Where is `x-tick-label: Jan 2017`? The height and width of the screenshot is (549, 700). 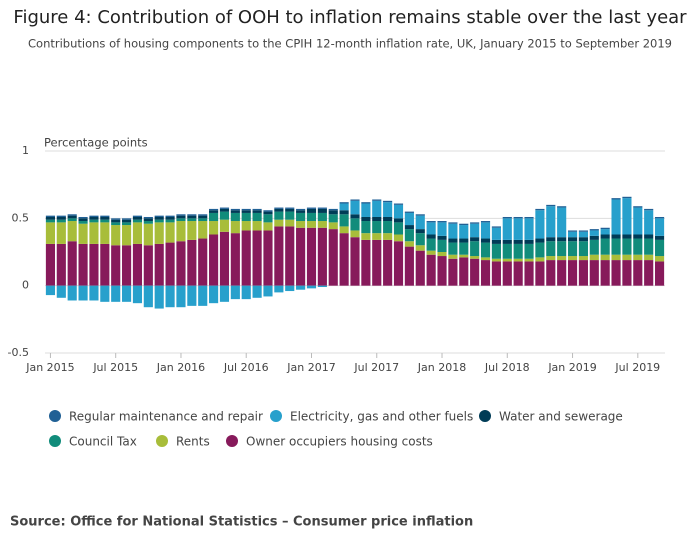 x-tick-label: Jan 2017 is located at coordinates (310, 367).